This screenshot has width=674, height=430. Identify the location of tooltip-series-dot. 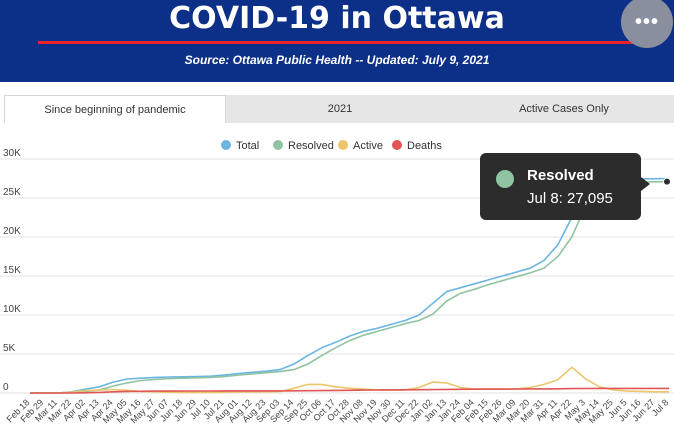
(505, 179).